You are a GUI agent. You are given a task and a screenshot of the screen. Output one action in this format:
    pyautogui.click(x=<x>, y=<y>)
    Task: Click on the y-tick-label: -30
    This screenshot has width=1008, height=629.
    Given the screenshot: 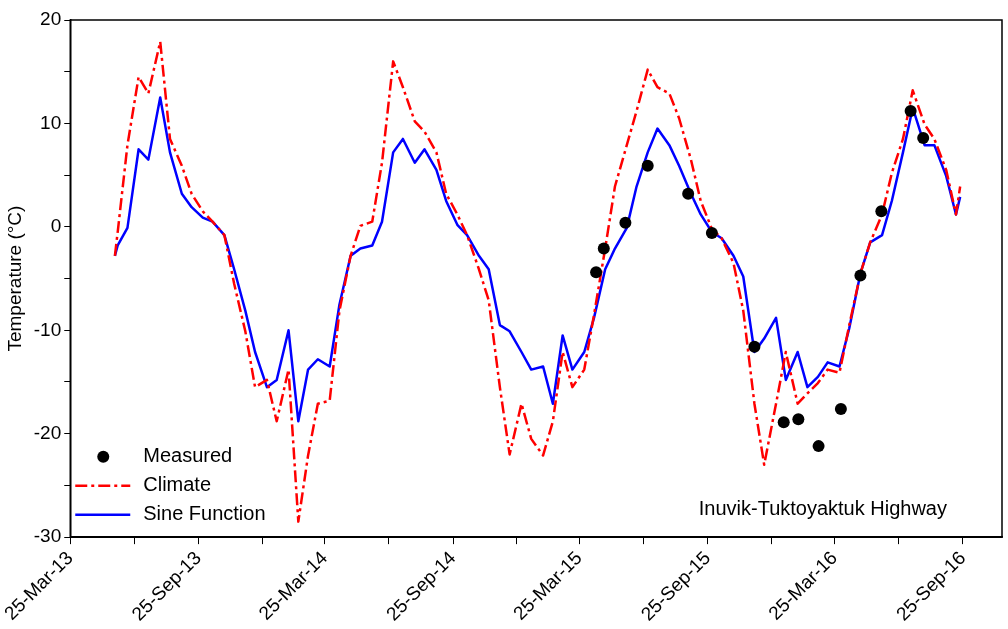 What is the action you would take?
    pyautogui.click(x=47, y=536)
    